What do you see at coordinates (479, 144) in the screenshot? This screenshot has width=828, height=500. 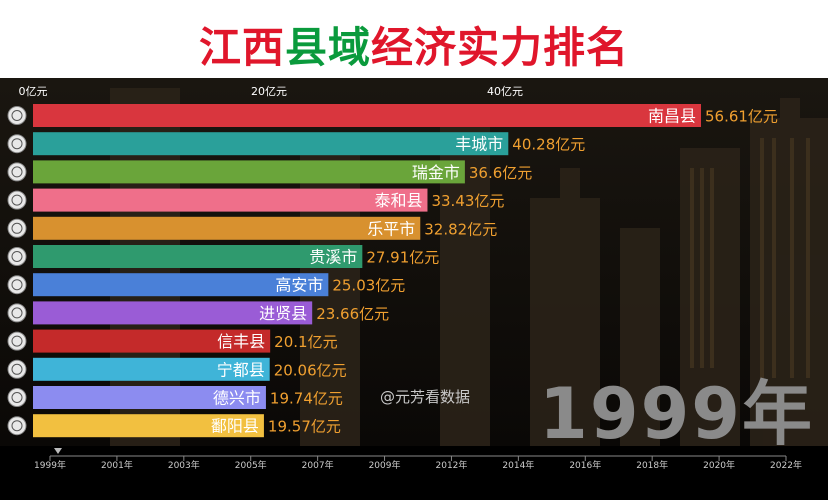 I see `bar-category-label: 丰城市` at bounding box center [479, 144].